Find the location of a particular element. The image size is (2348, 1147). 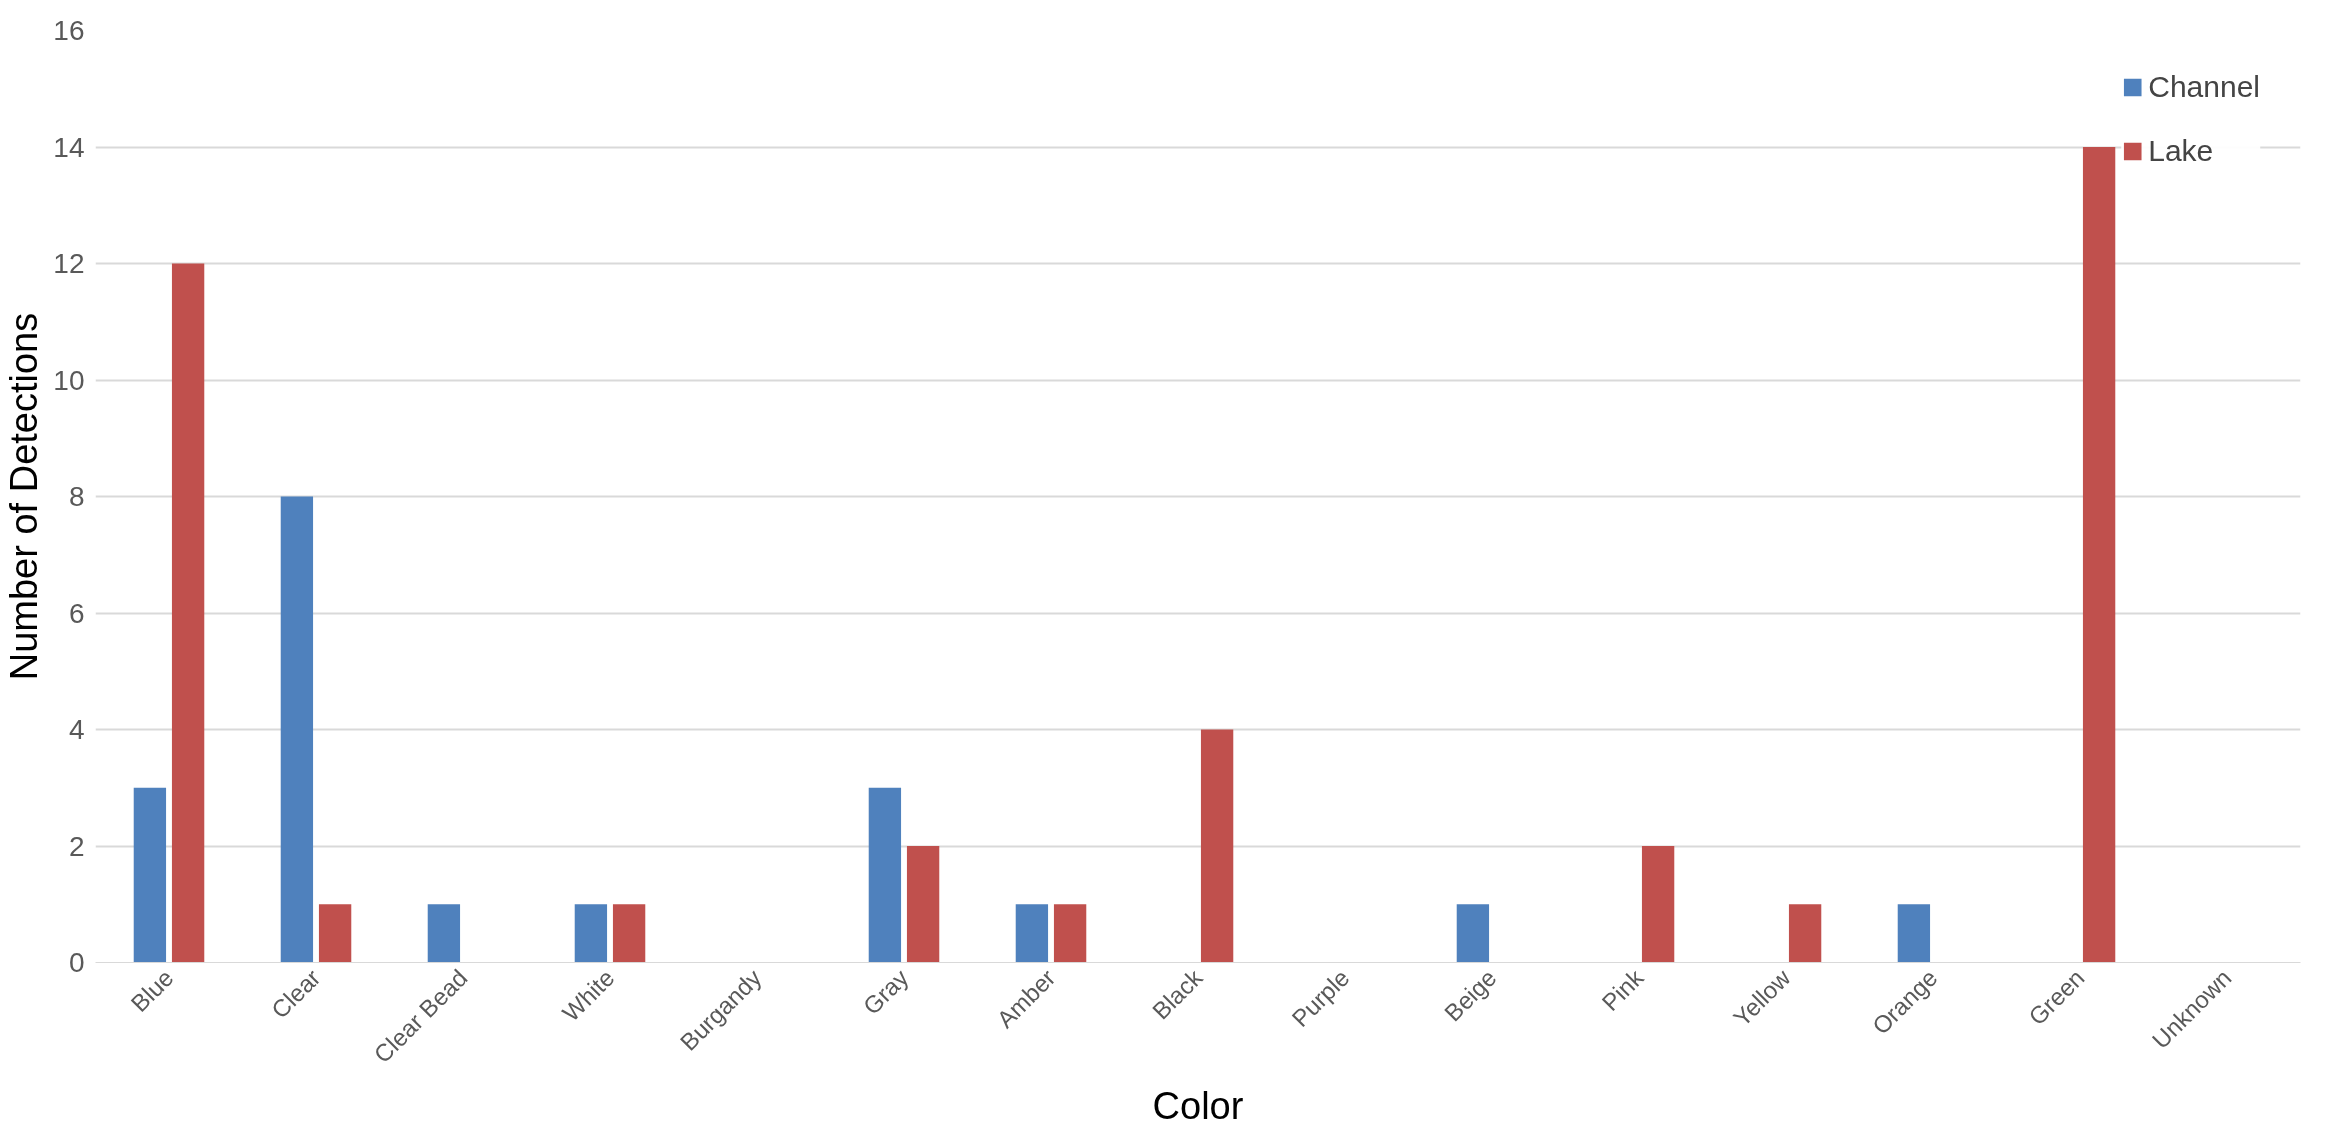

y-tick-label: 2 is located at coordinates (76, 846).